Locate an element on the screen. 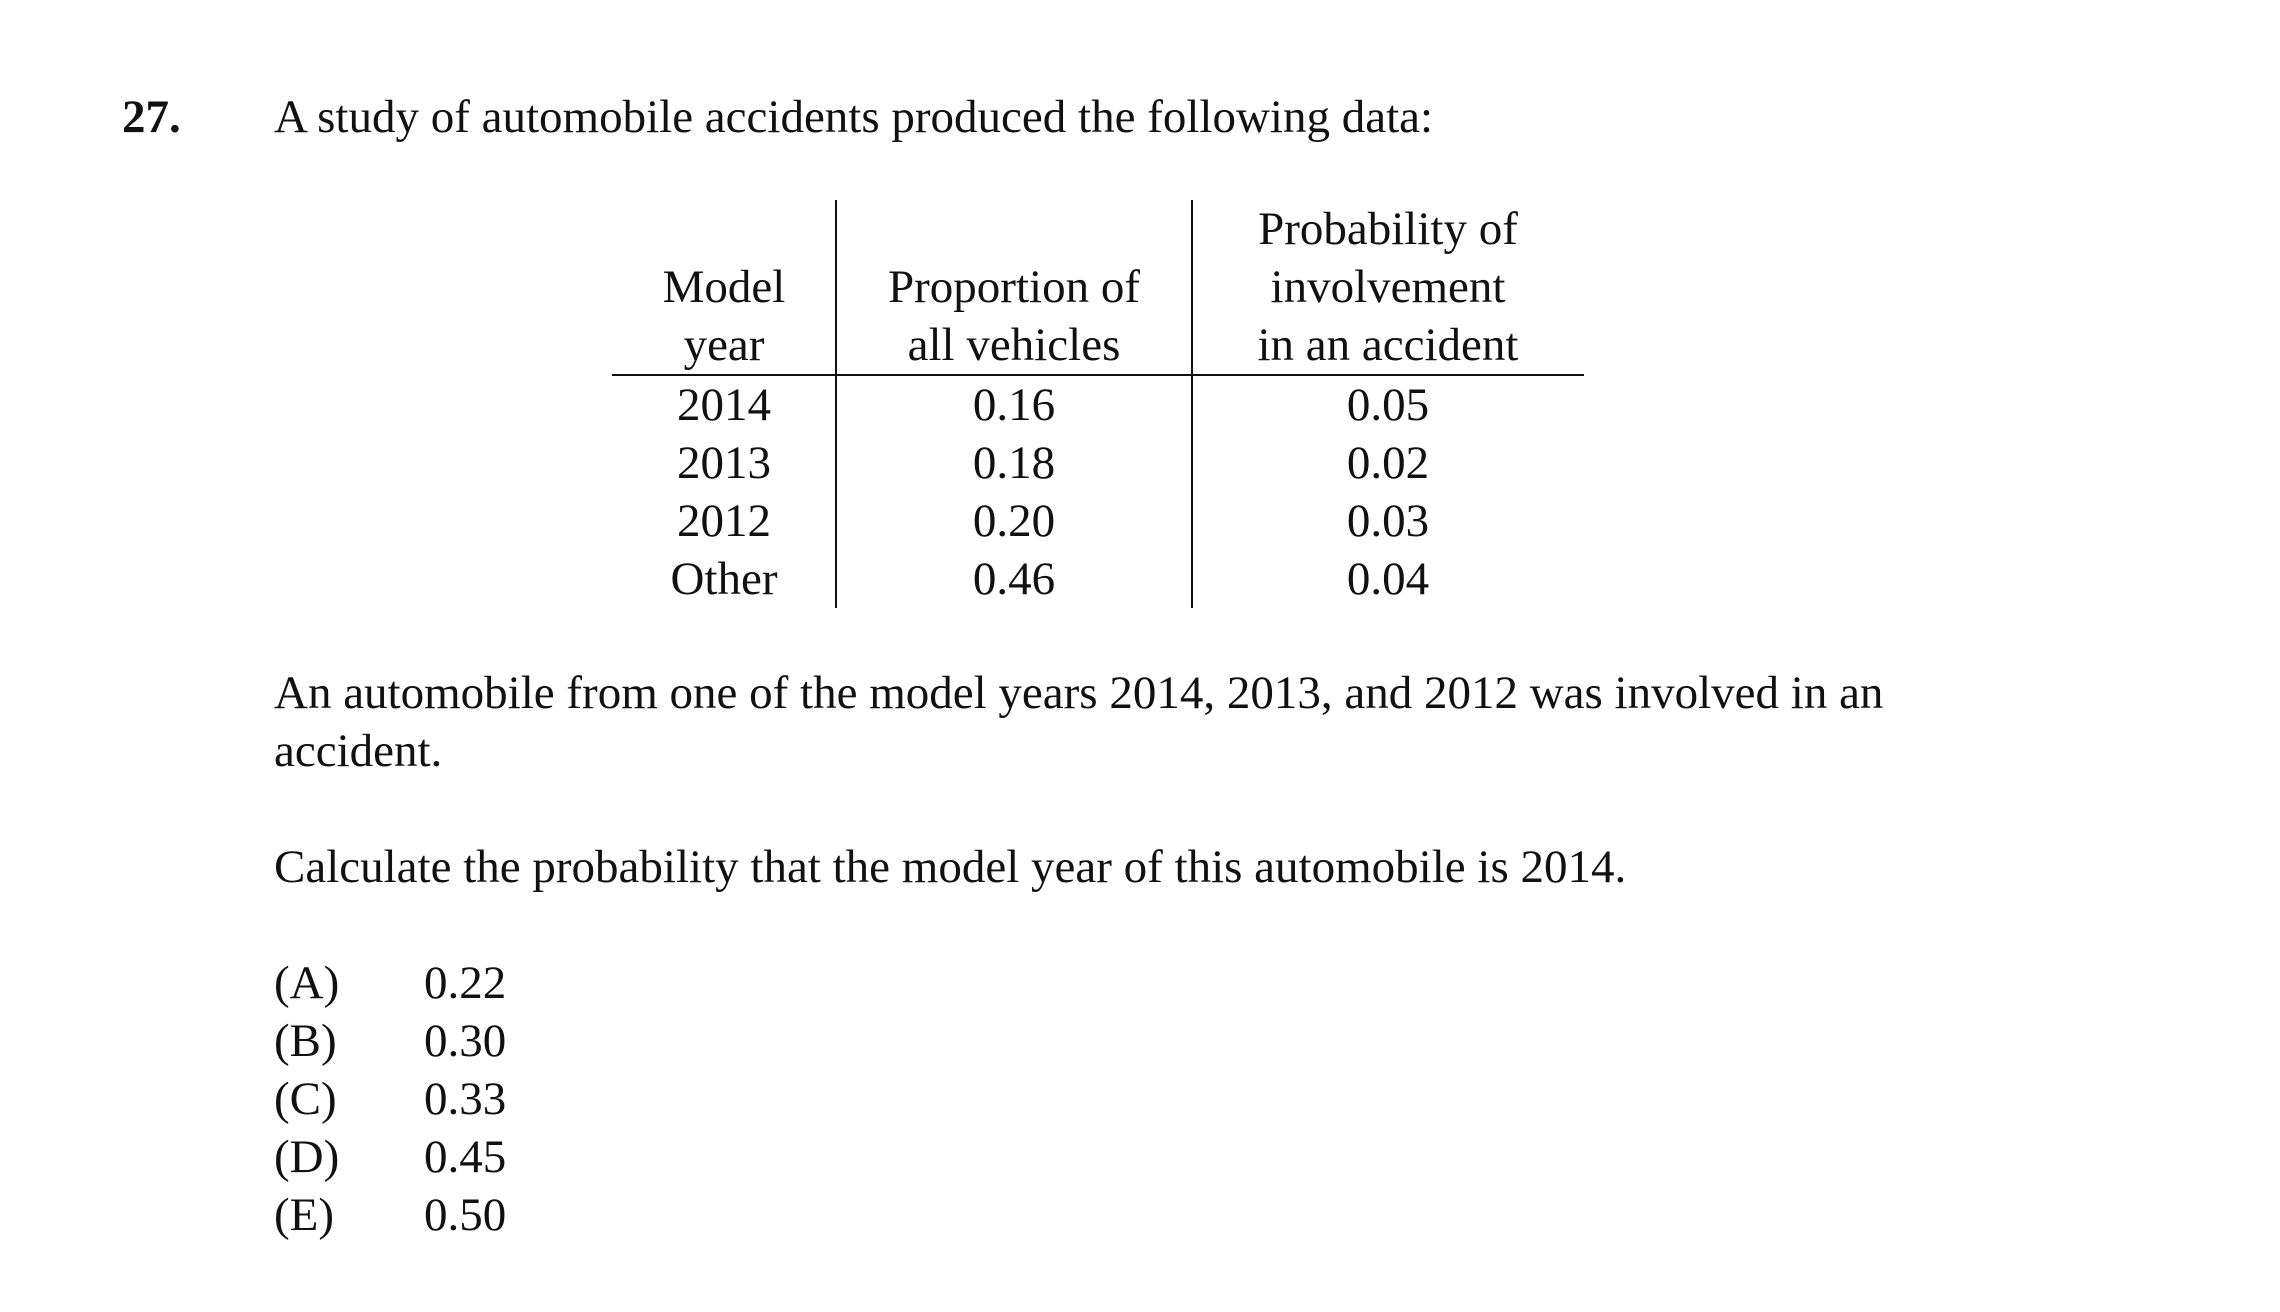 The width and height of the screenshot is (2280, 1312). proportion-header: Proportion of all vehicles is located at coordinates (1014, 287).